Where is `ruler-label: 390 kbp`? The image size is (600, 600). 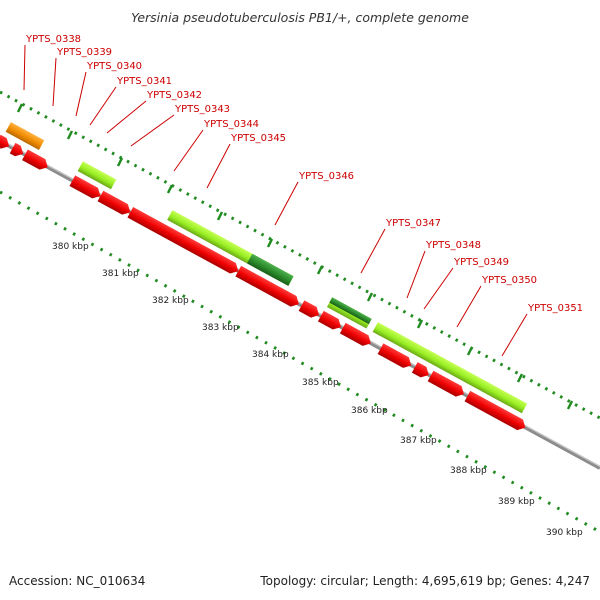 ruler-label: 390 kbp is located at coordinates (564, 533).